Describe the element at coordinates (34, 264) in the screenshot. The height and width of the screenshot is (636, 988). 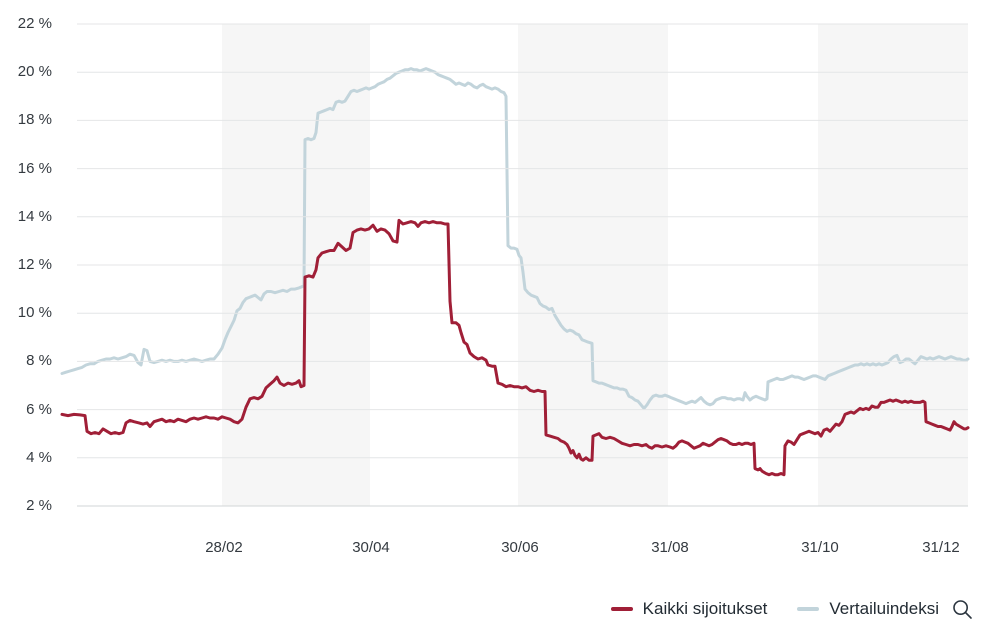
I see `y-axis-label: 12 %` at that location.